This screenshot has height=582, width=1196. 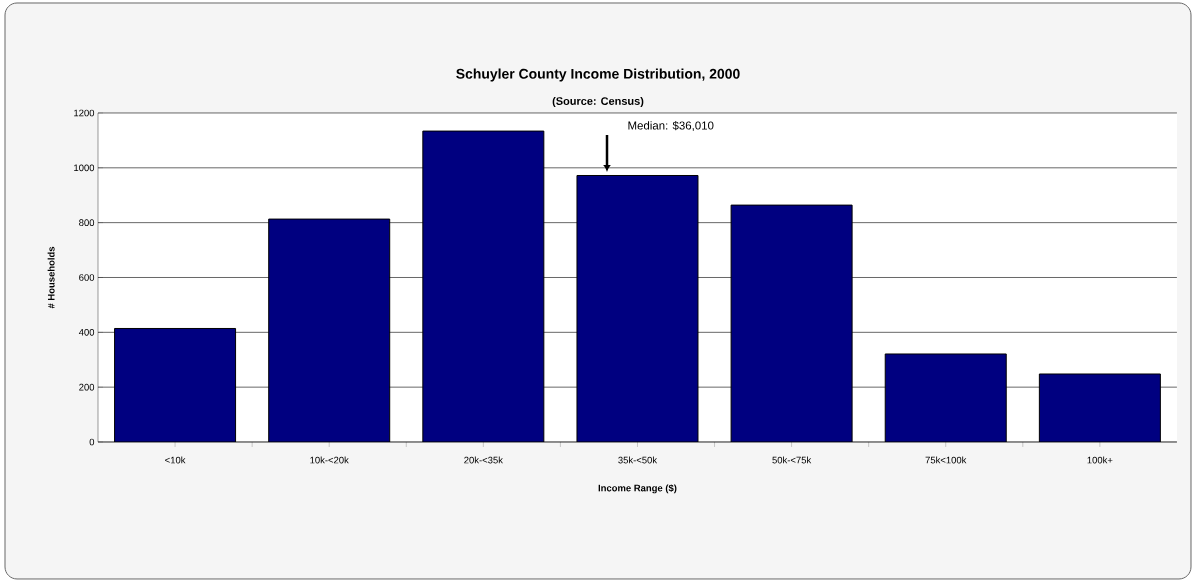 I want to click on x-tick-label: 100k+, so click(x=1100, y=460).